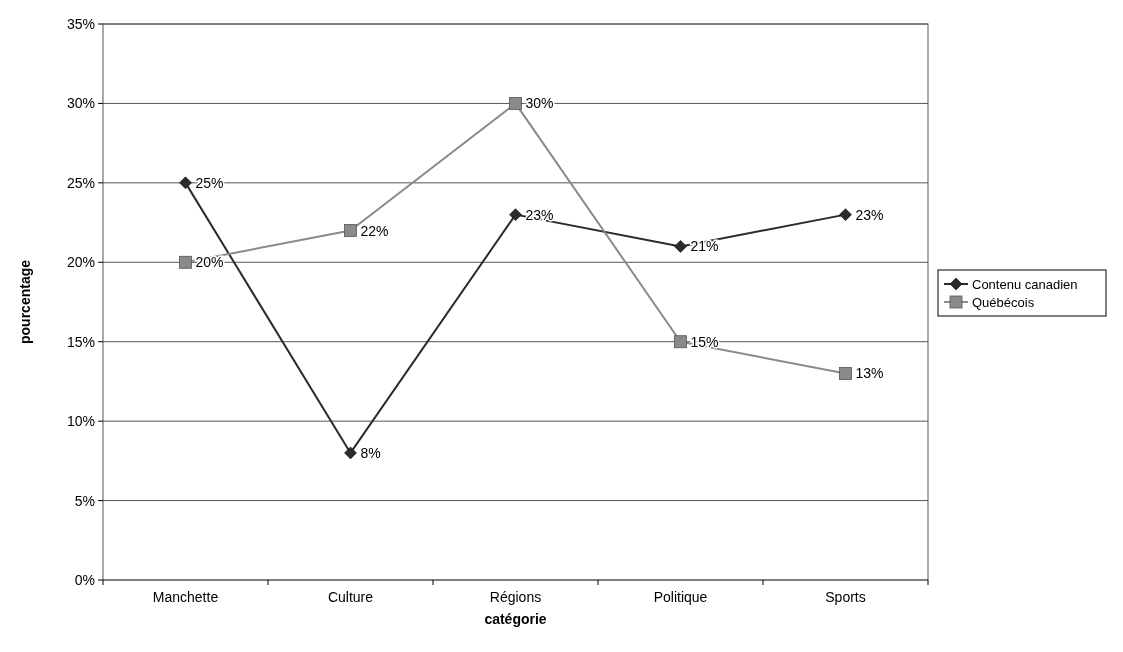 This screenshot has height=652, width=1123. What do you see at coordinates (80, 182) in the screenshot?
I see `y-tick-label: 25%` at bounding box center [80, 182].